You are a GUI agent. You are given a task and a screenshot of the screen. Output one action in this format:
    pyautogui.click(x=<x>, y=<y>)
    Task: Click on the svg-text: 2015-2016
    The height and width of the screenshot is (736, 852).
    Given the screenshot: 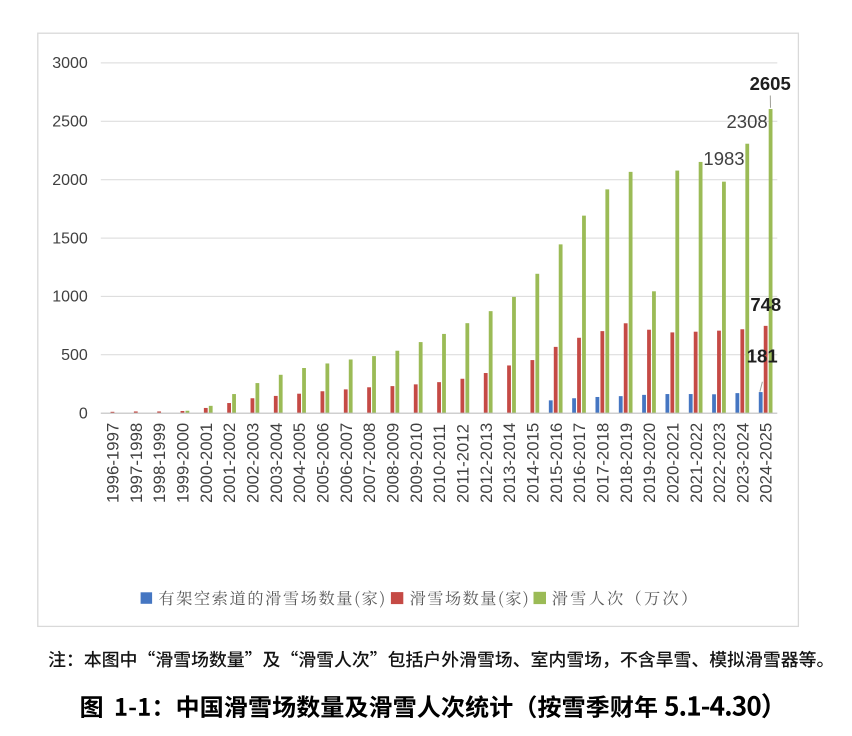 What is the action you would take?
    pyautogui.click(x=556, y=463)
    